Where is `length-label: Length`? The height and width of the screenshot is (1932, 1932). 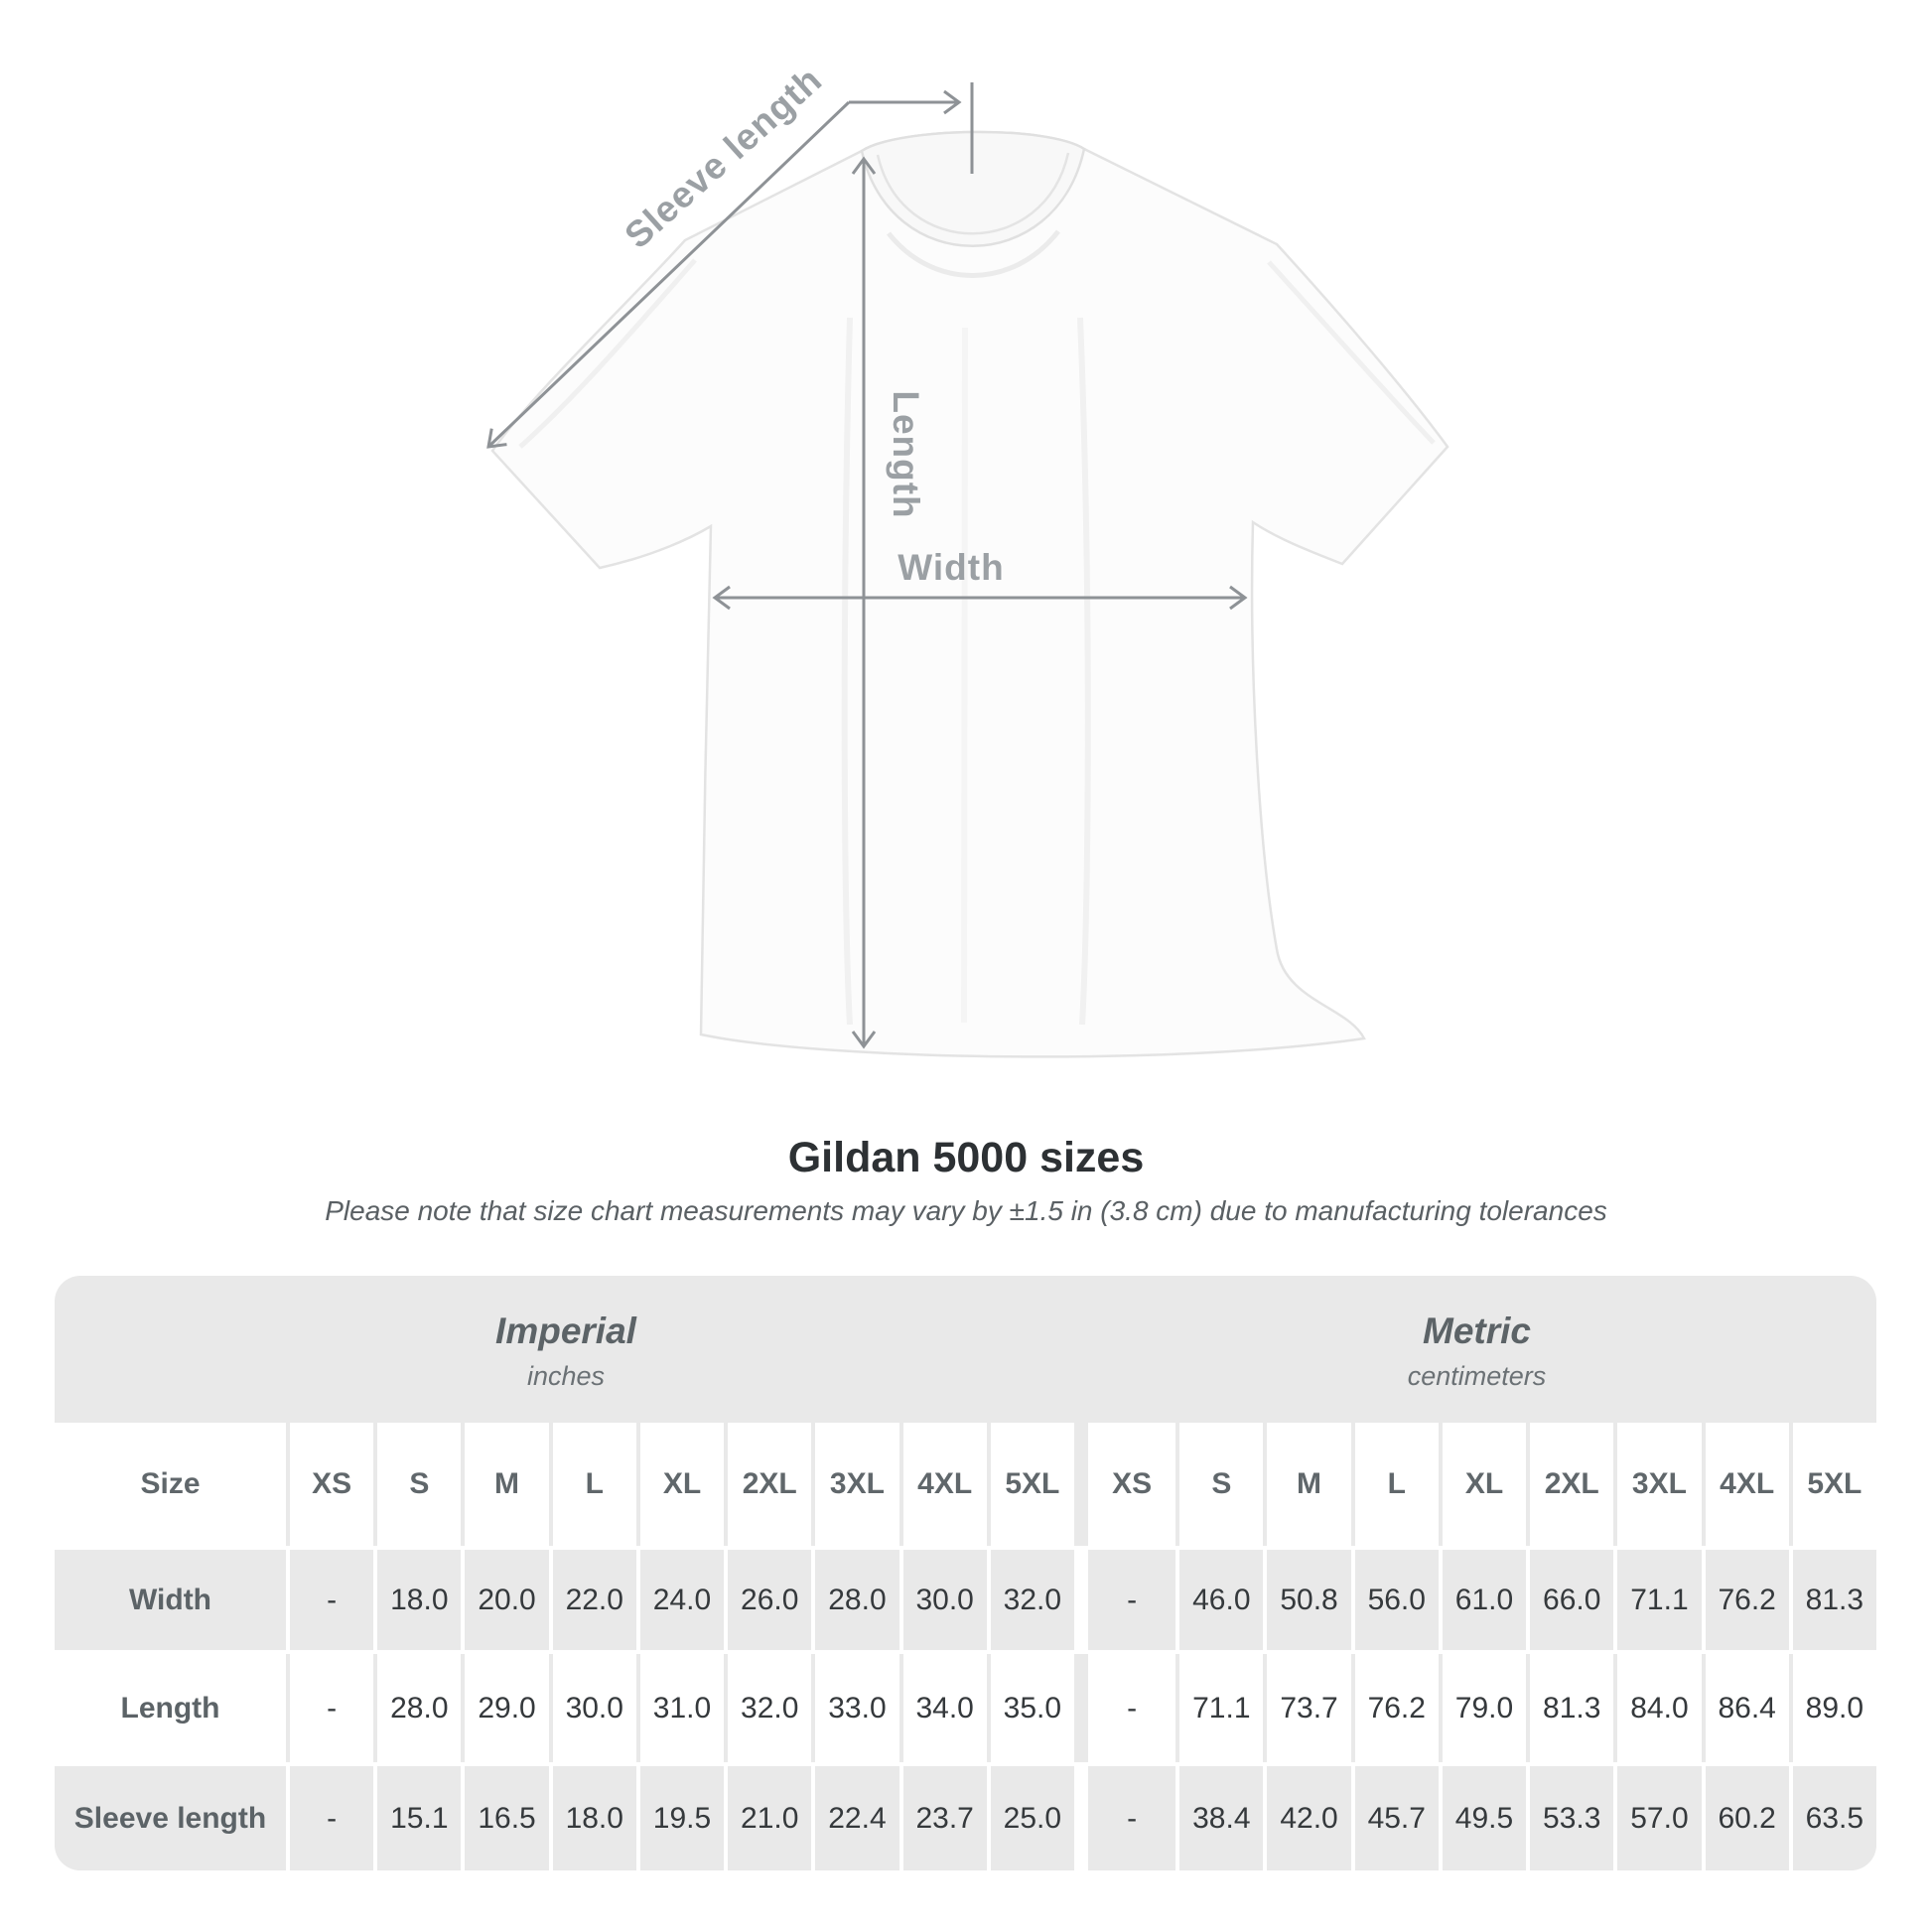 length-label: Length is located at coordinates (906, 454).